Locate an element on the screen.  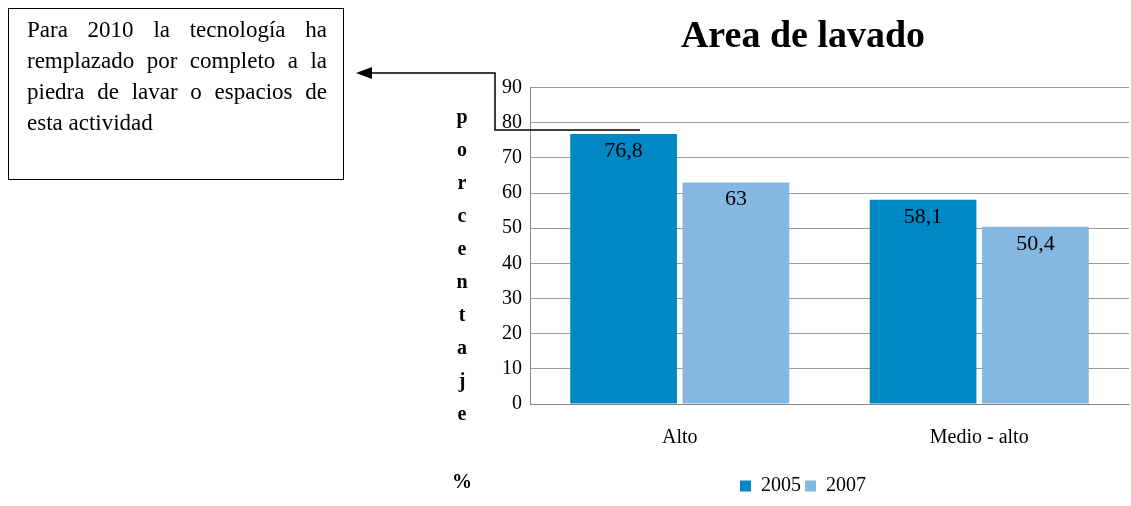
y-tick-label: 60 is located at coordinates (512, 191).